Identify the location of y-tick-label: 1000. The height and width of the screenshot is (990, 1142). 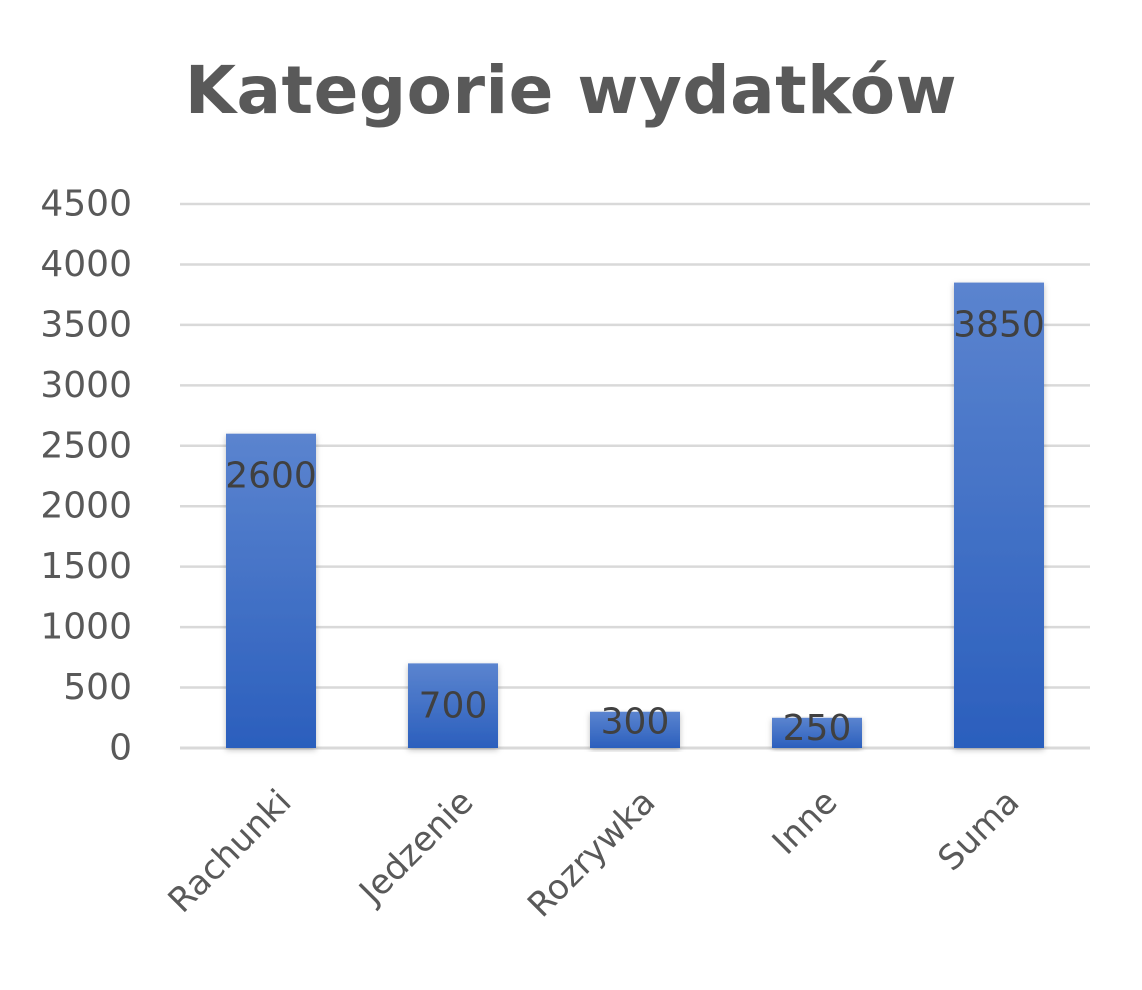
(86, 627).